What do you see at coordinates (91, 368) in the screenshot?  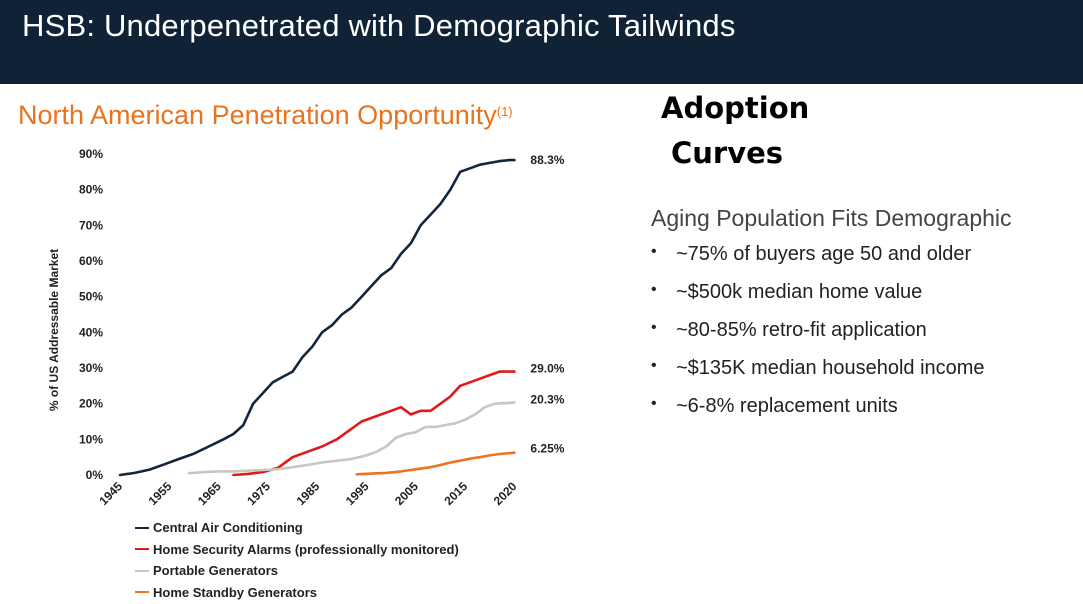 I see `y-tick-label: 30%` at bounding box center [91, 368].